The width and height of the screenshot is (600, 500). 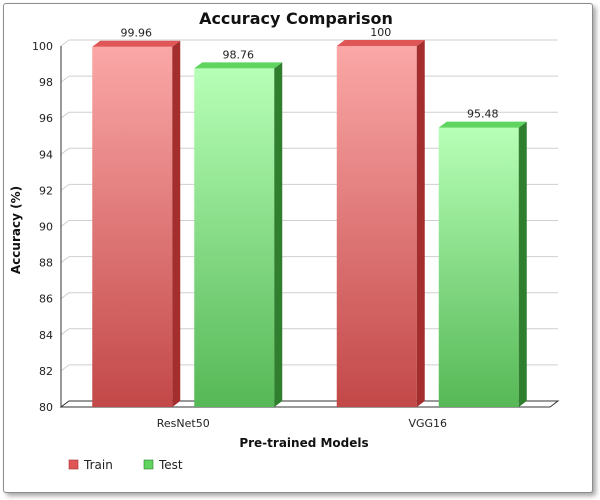 I want to click on x-axis-title: Pre-trained Models, so click(x=303, y=443).